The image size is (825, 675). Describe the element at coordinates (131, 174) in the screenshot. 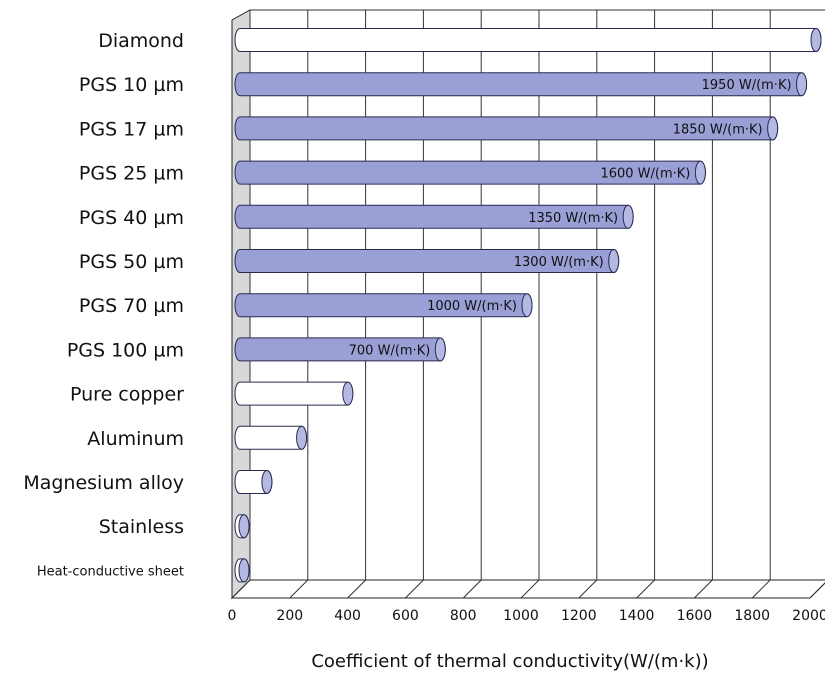

I see `category-label: PGS 25 µm` at that location.